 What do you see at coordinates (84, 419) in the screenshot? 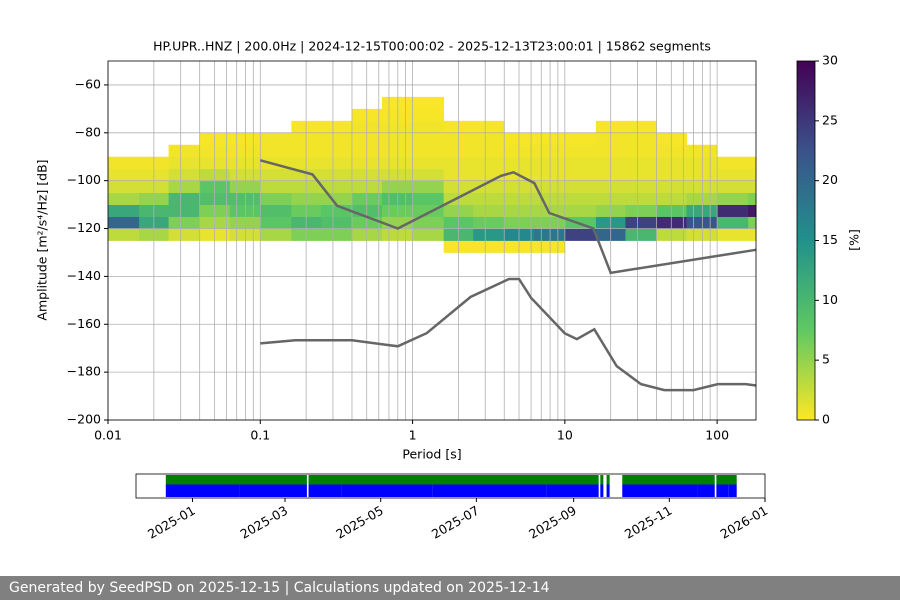
I see `y-tick-label: −200` at bounding box center [84, 419].